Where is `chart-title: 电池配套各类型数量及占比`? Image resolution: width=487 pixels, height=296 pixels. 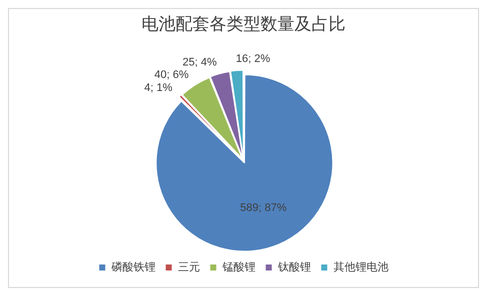
chart-title: 电池配套各类型数量及占比 is located at coordinates (244, 24).